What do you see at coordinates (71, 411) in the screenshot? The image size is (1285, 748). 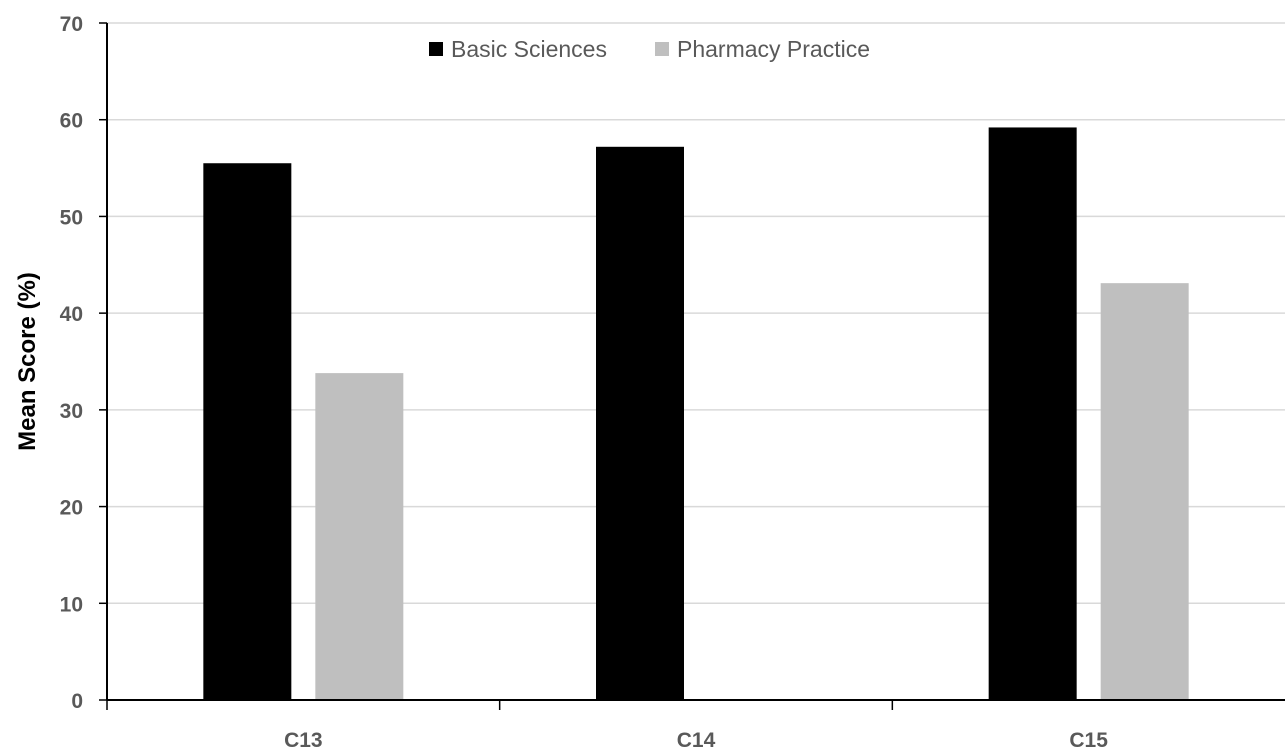 I see `y-tick-label: 30` at bounding box center [71, 411].